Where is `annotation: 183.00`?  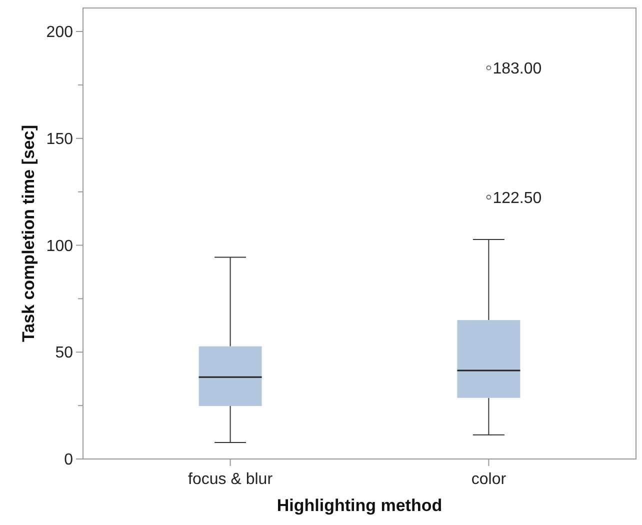
annotation: 183.00 is located at coordinates (517, 69).